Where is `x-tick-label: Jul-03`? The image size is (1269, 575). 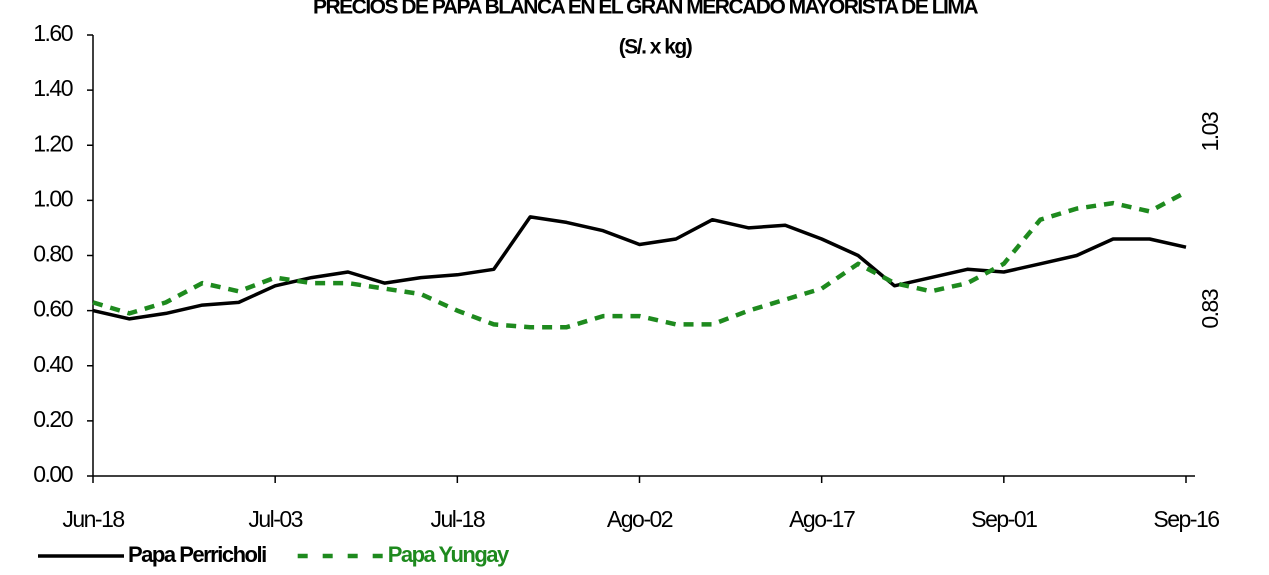 x-tick-label: Jul-03 is located at coordinates (275, 519).